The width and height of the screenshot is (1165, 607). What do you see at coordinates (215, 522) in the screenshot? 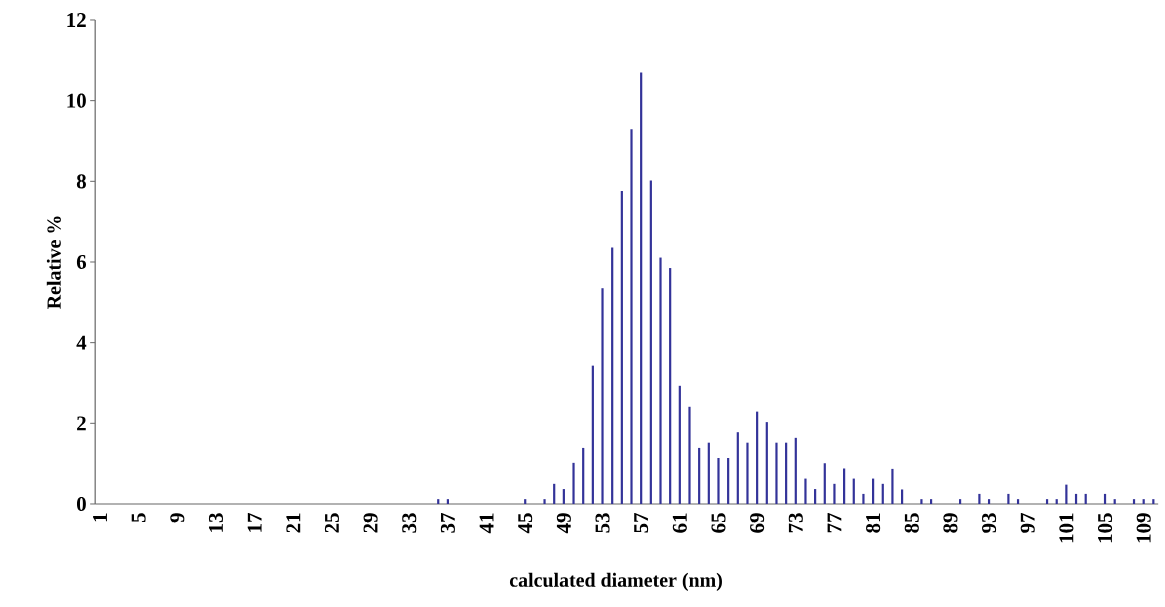
I see `x-tick-label: 13` at bounding box center [215, 522].